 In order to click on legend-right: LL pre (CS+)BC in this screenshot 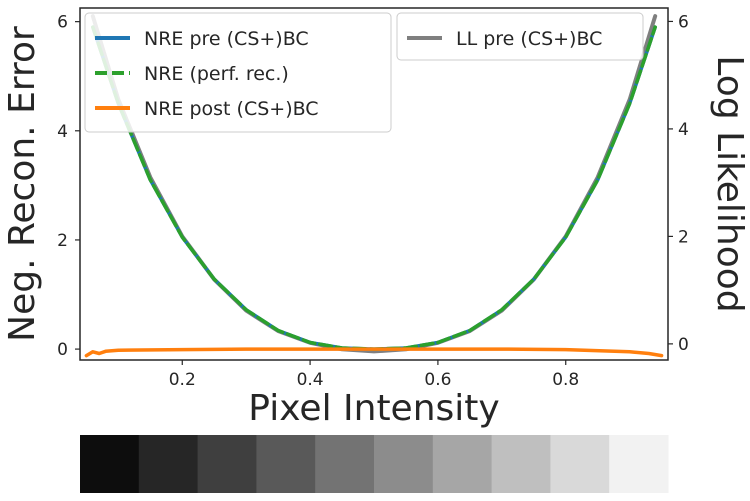, I will do `click(520, 36)`.